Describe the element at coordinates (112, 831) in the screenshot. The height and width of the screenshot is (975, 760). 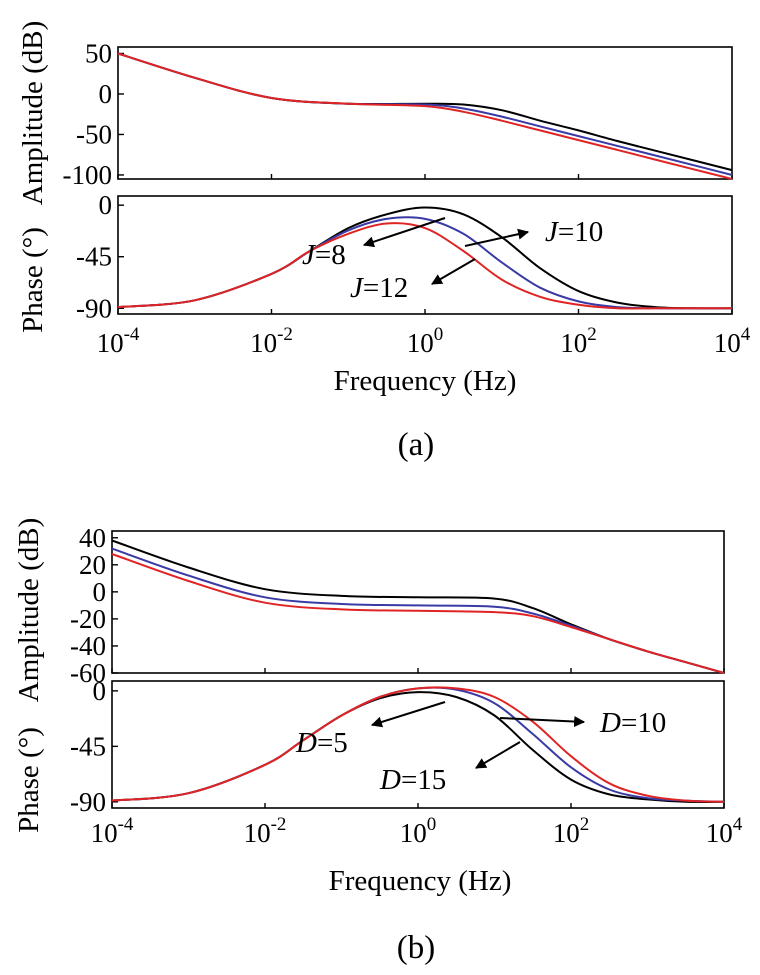
I see `b-xtick-label: 10⁻⁴` at that location.